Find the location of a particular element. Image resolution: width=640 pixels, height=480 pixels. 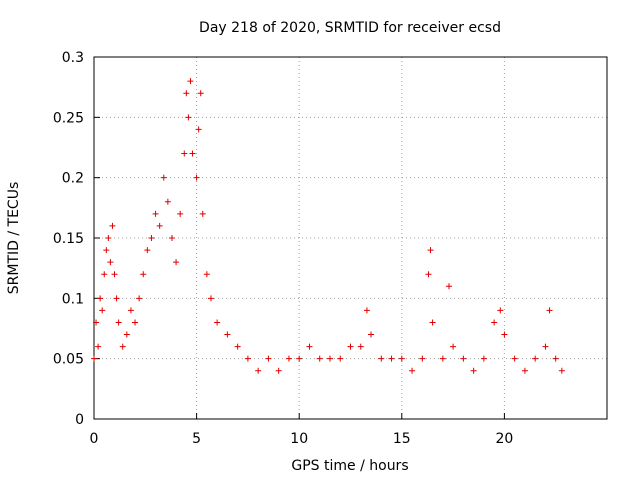

x-tick-label: 0 is located at coordinates (94, 439).